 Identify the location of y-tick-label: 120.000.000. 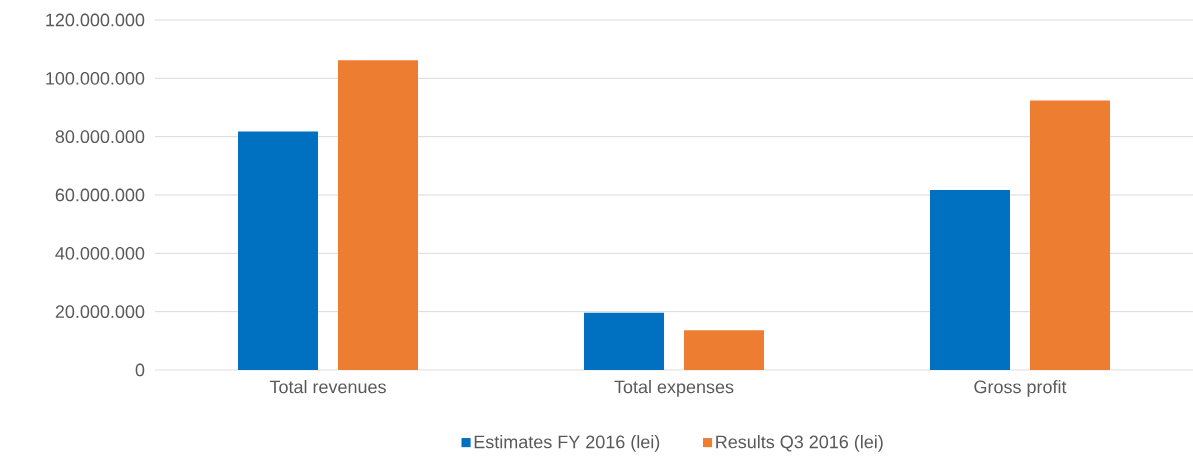
(95, 20).